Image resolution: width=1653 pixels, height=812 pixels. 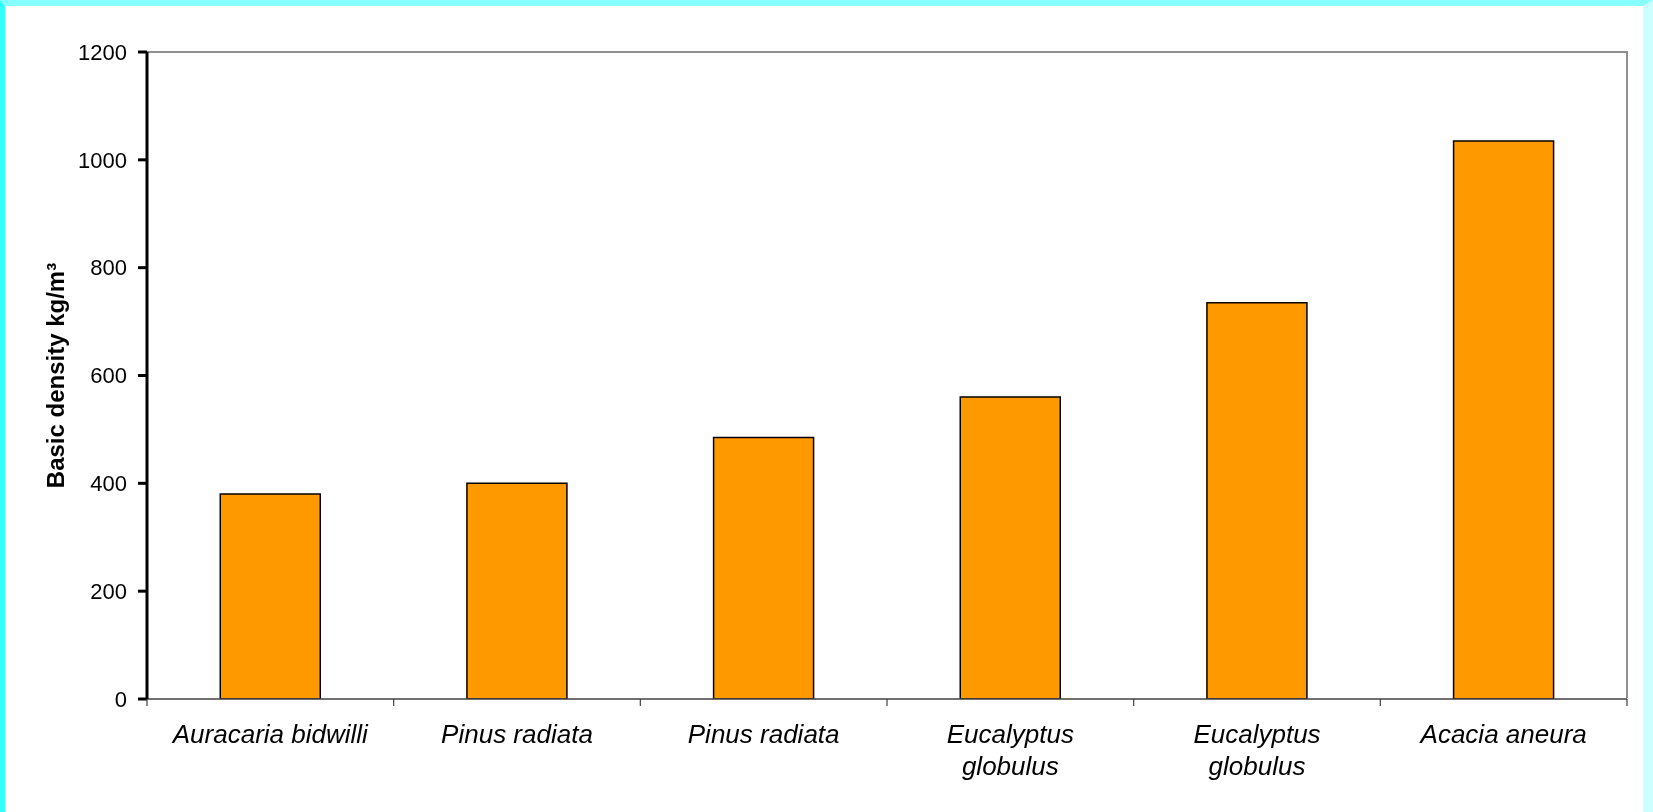 I want to click on y-tick-label: 200, so click(x=108, y=591).